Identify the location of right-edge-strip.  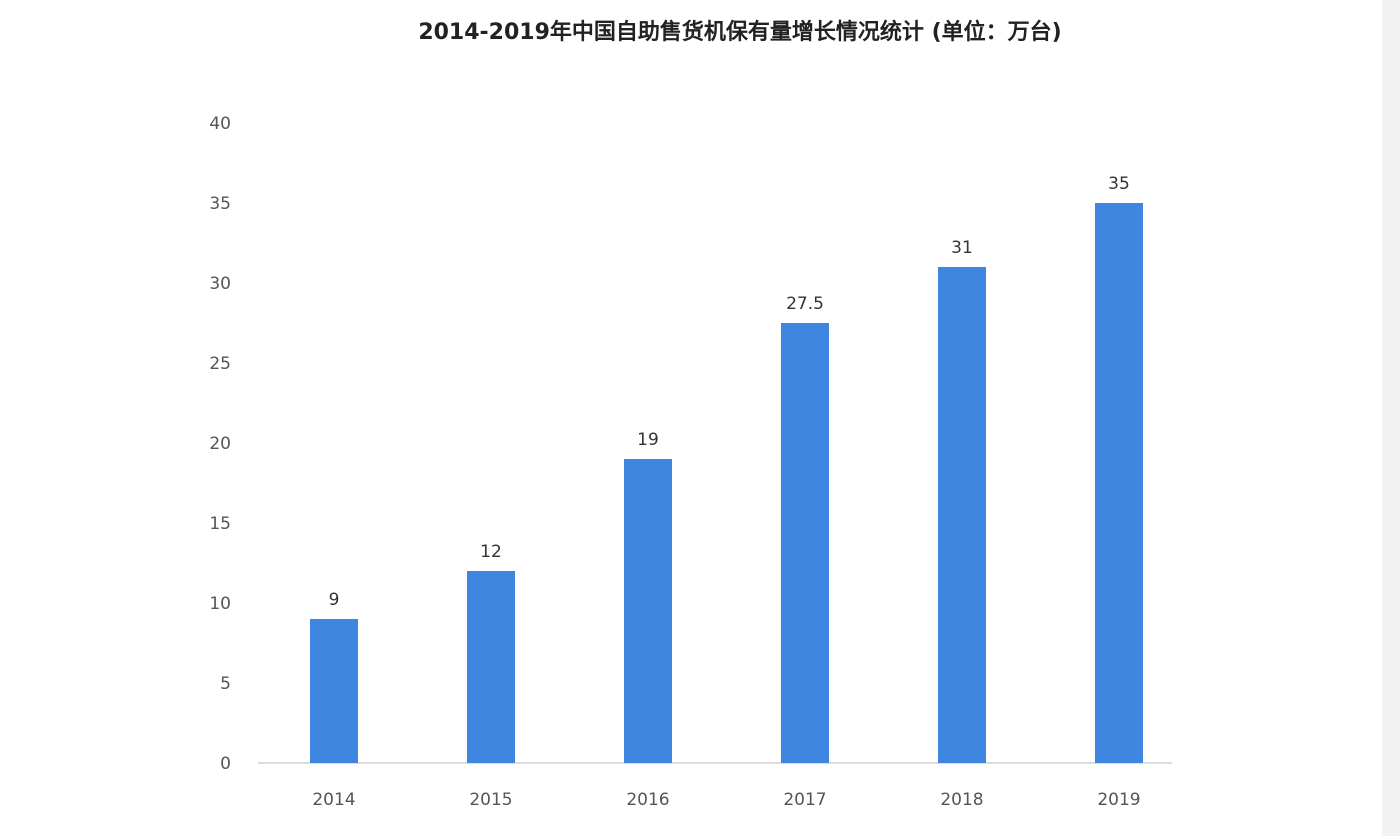
(1391, 418).